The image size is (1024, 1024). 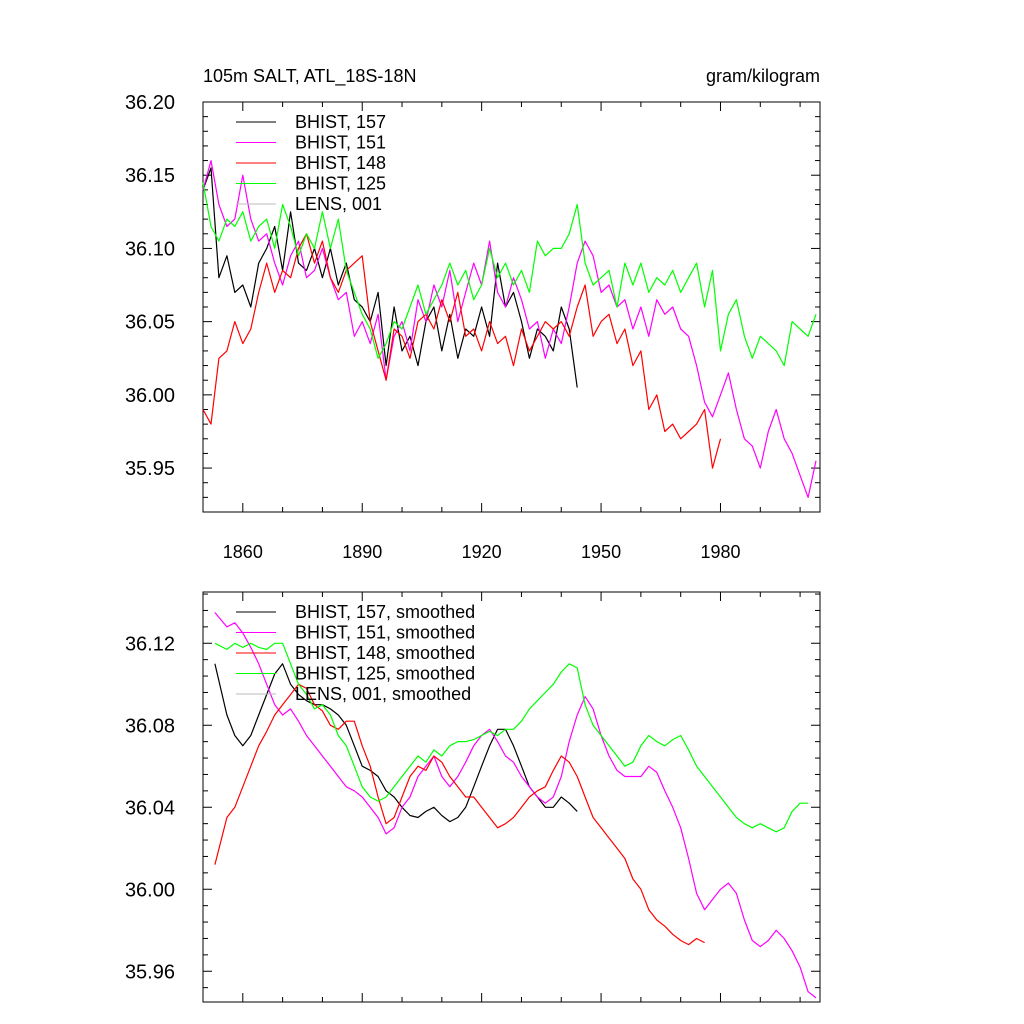 I want to click on x-tick-label: 1980, so click(x=720, y=552).